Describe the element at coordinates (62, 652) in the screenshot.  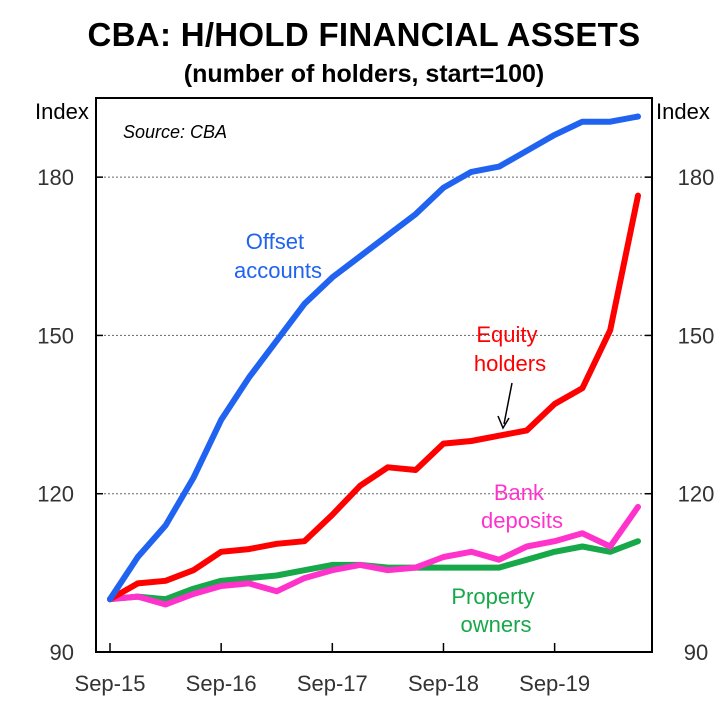
I see `y-tick-left-90: 90` at that location.